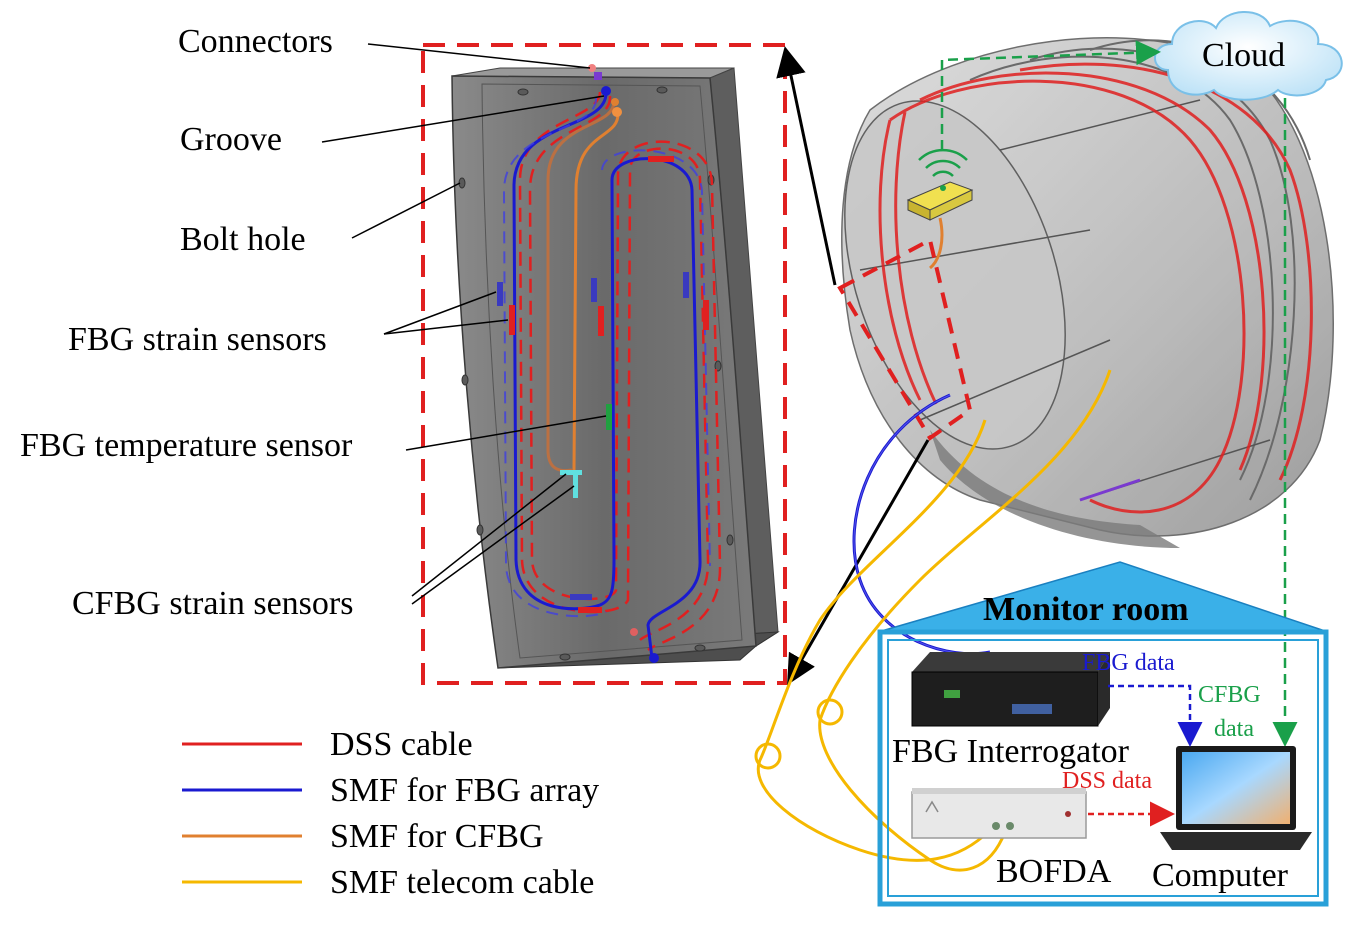  I want to click on label-dss-data: DSS data, so click(1107, 781).